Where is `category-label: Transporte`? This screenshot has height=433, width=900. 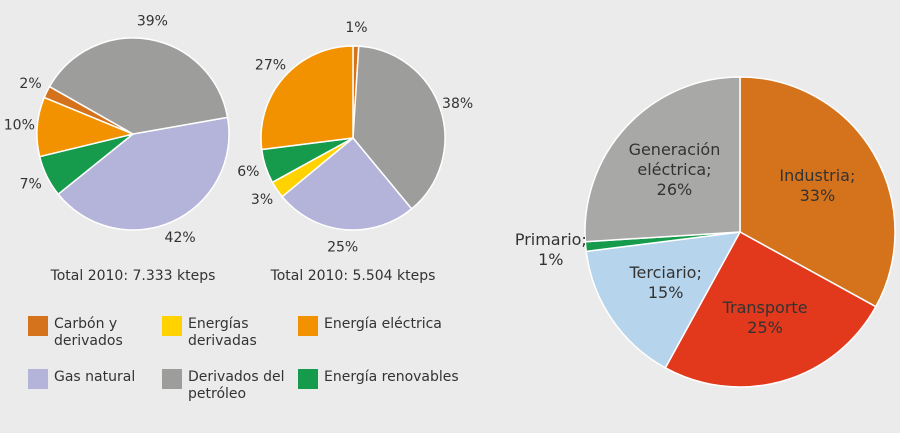 category-label: Transporte is located at coordinates (765, 308).